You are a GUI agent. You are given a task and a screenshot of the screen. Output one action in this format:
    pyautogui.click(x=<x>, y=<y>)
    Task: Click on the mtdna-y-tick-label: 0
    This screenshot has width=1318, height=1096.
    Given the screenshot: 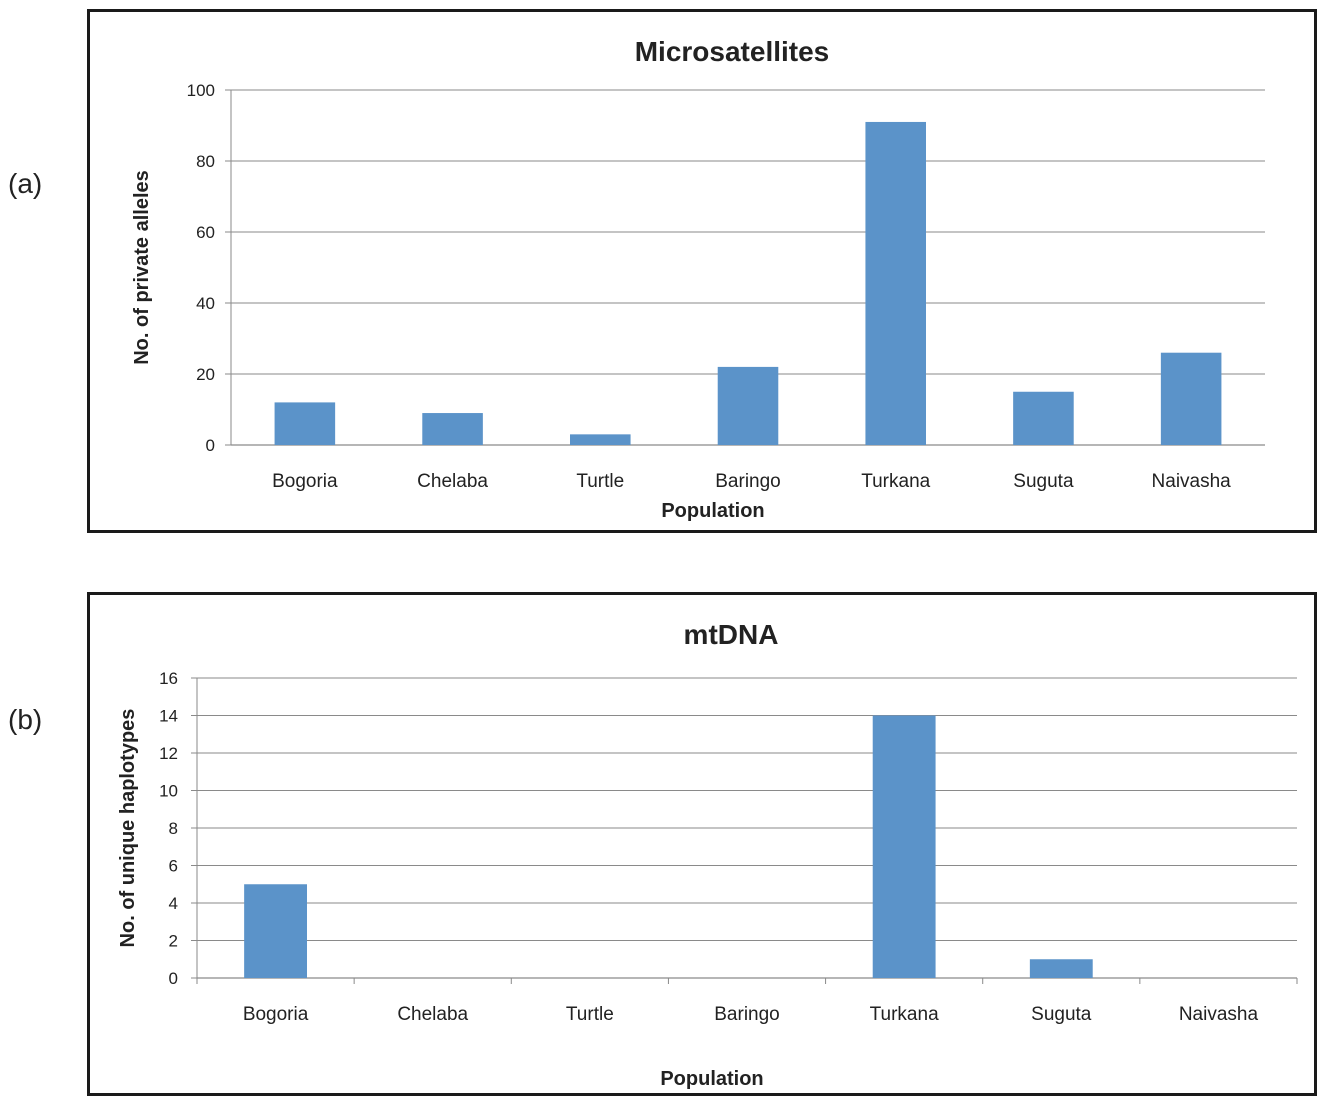 What is the action you would take?
    pyautogui.click(x=173, y=978)
    